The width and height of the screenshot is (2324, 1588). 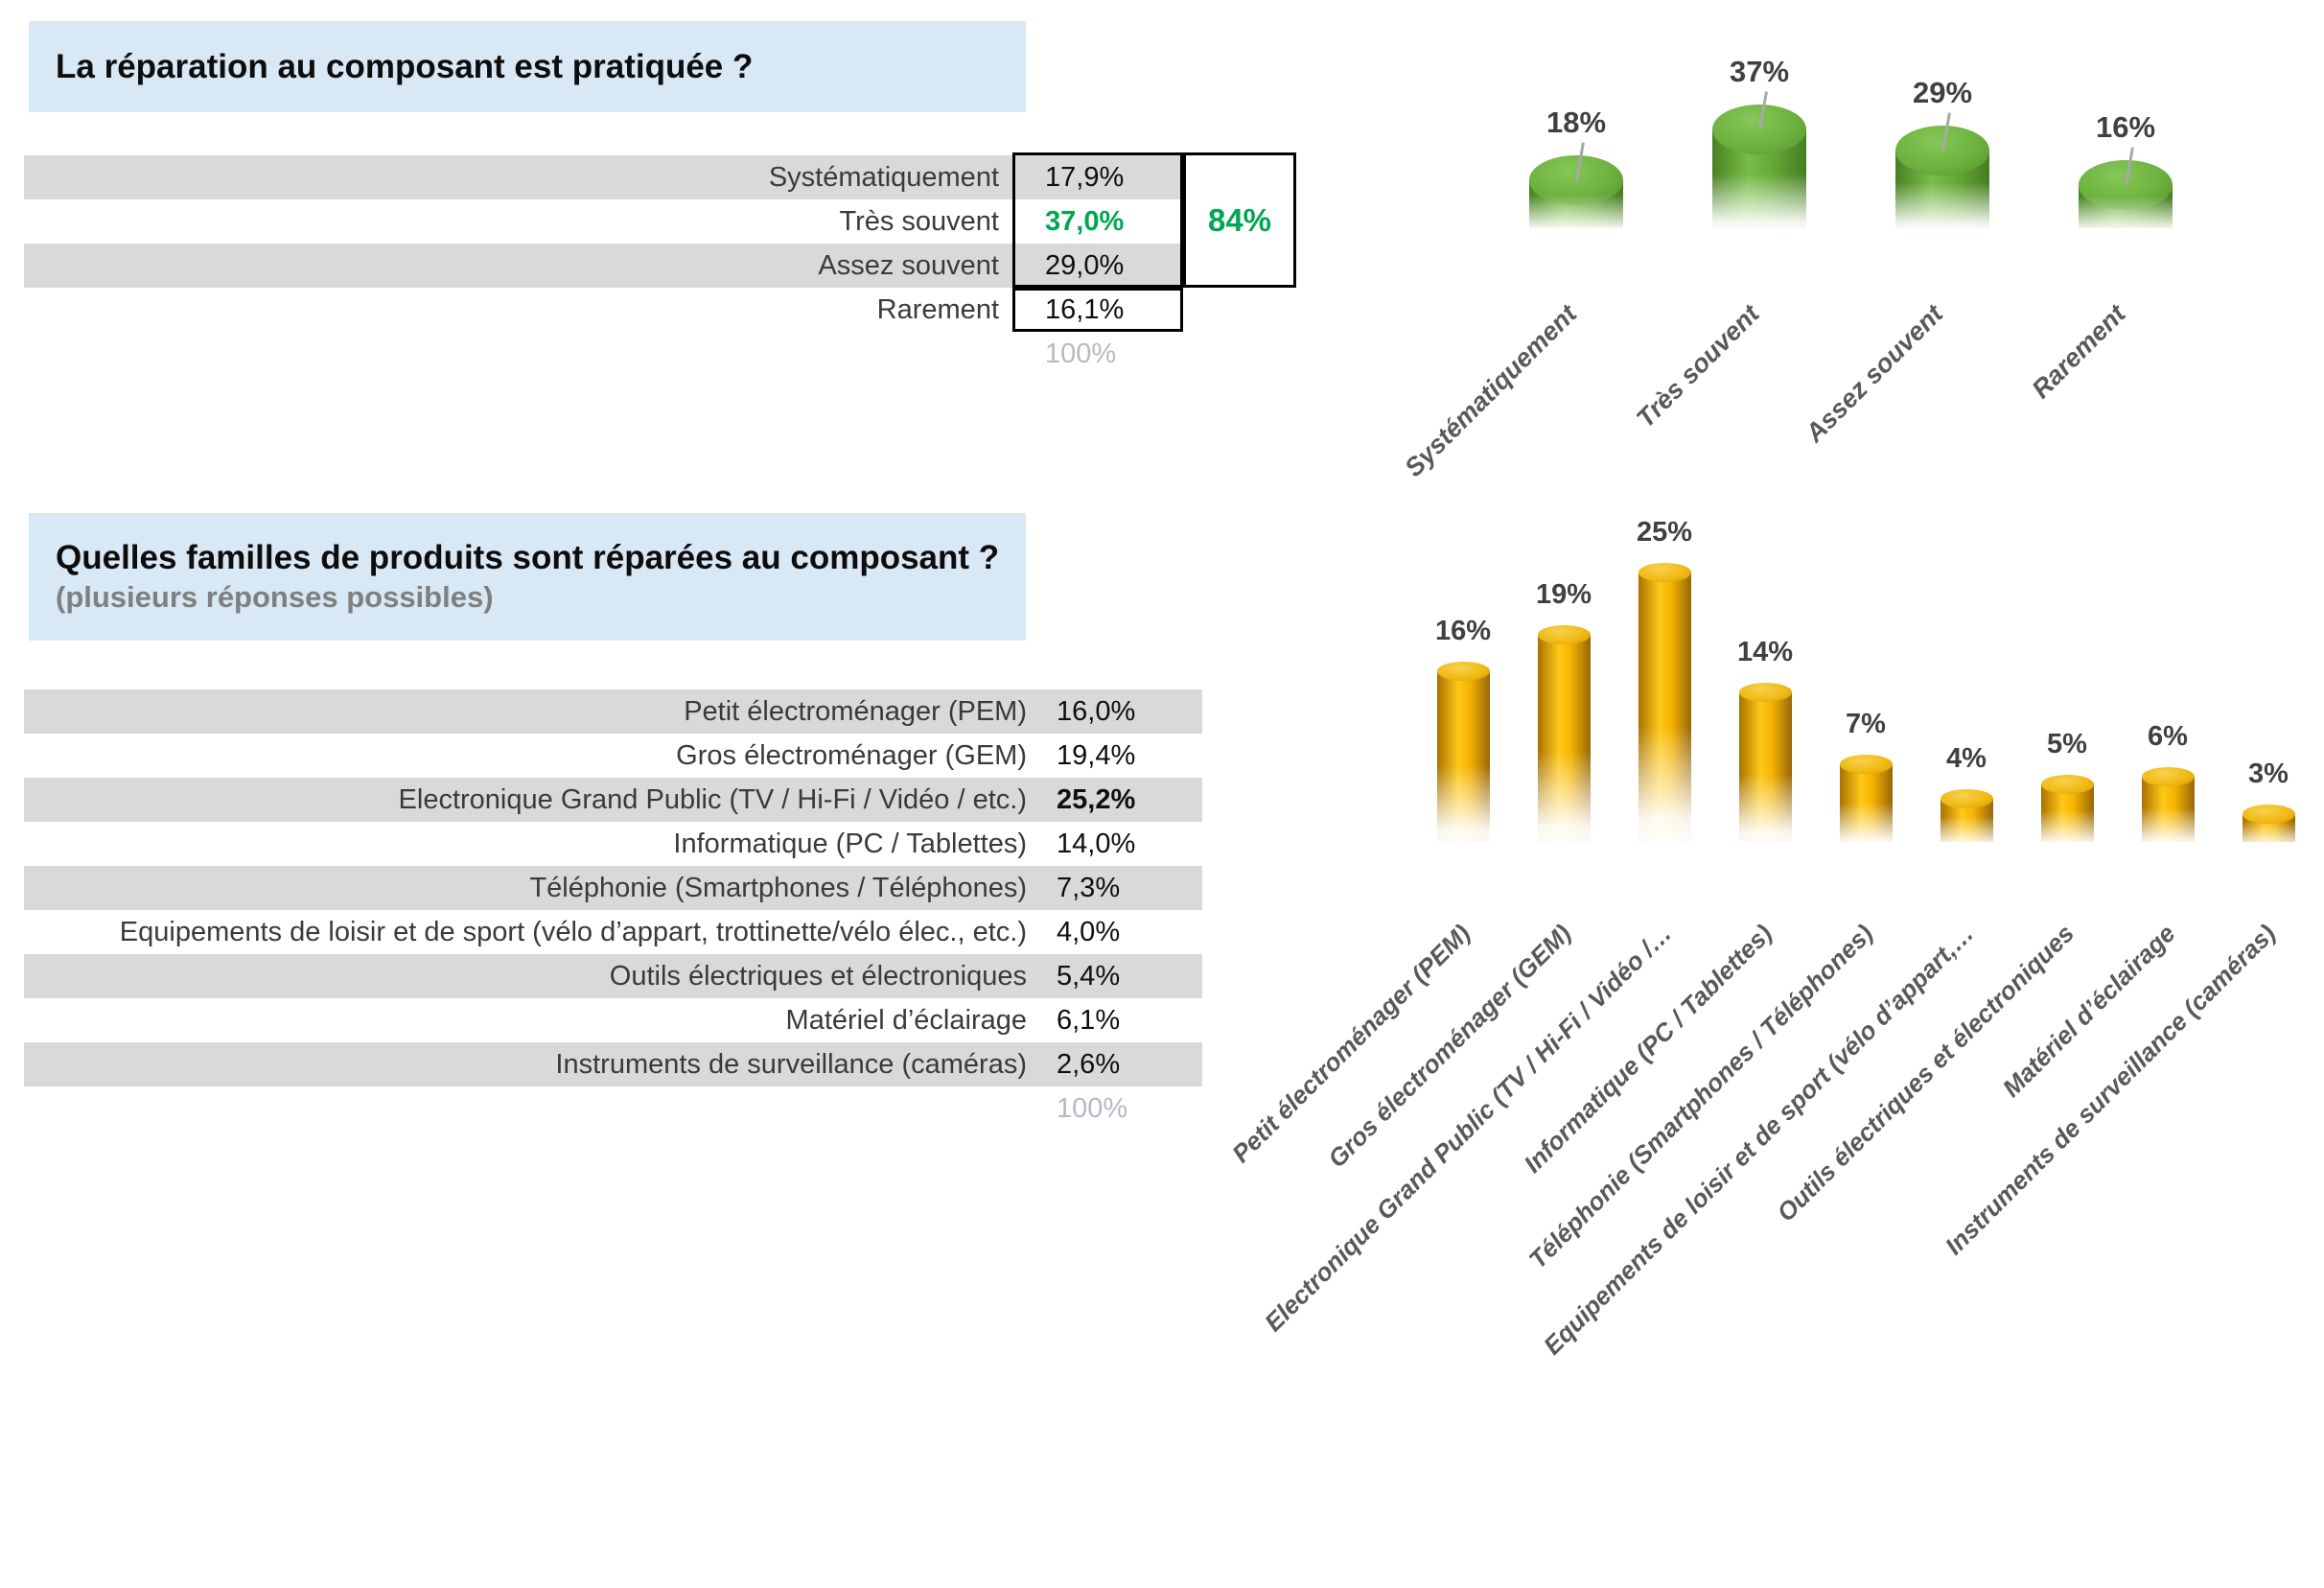 What do you see at coordinates (613, 756) in the screenshot?
I see `table-row: Gros électroménager (GEM) 19,4%` at bounding box center [613, 756].